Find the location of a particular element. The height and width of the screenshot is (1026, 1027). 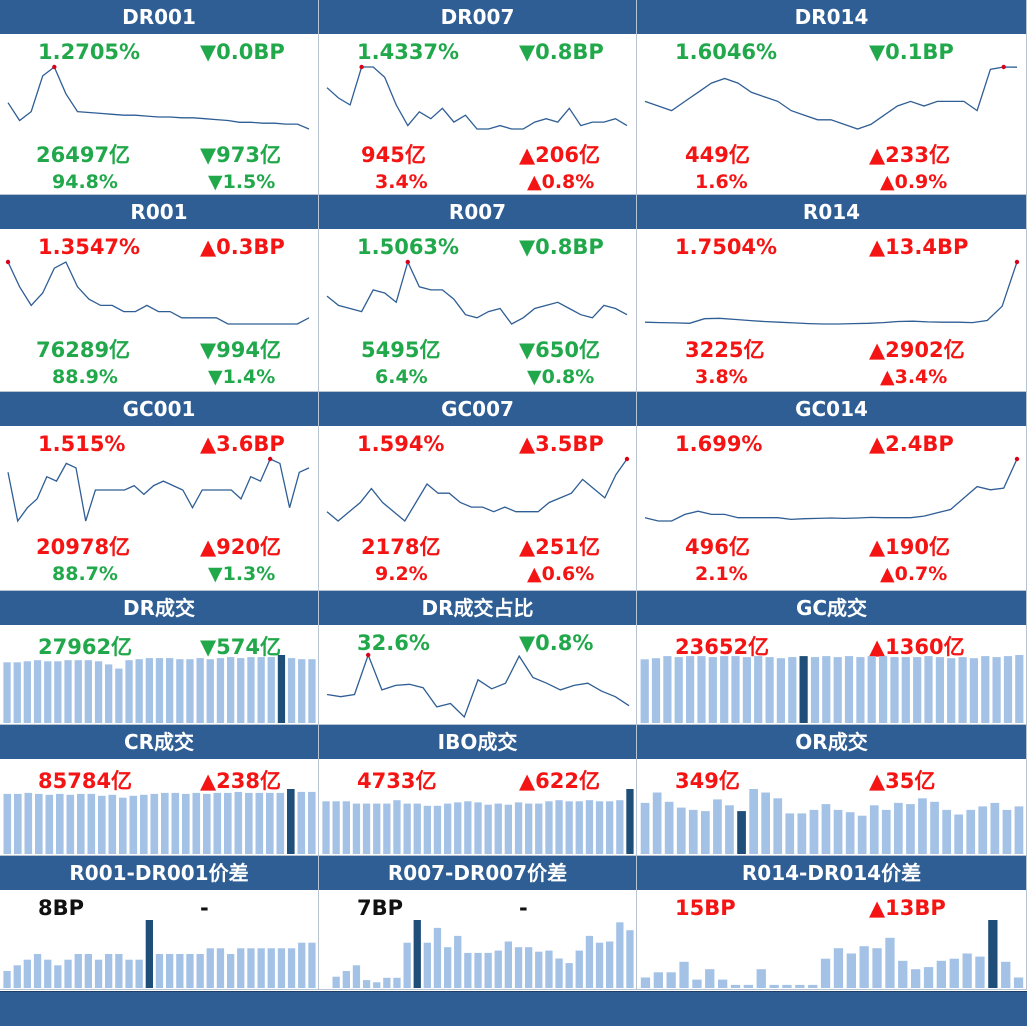

panel-gc007-2-1: GC007 1.594% ▲3.5BP 2178亿 ▲251亿 9.2% ▲0.6% is located at coordinates (478, 491).